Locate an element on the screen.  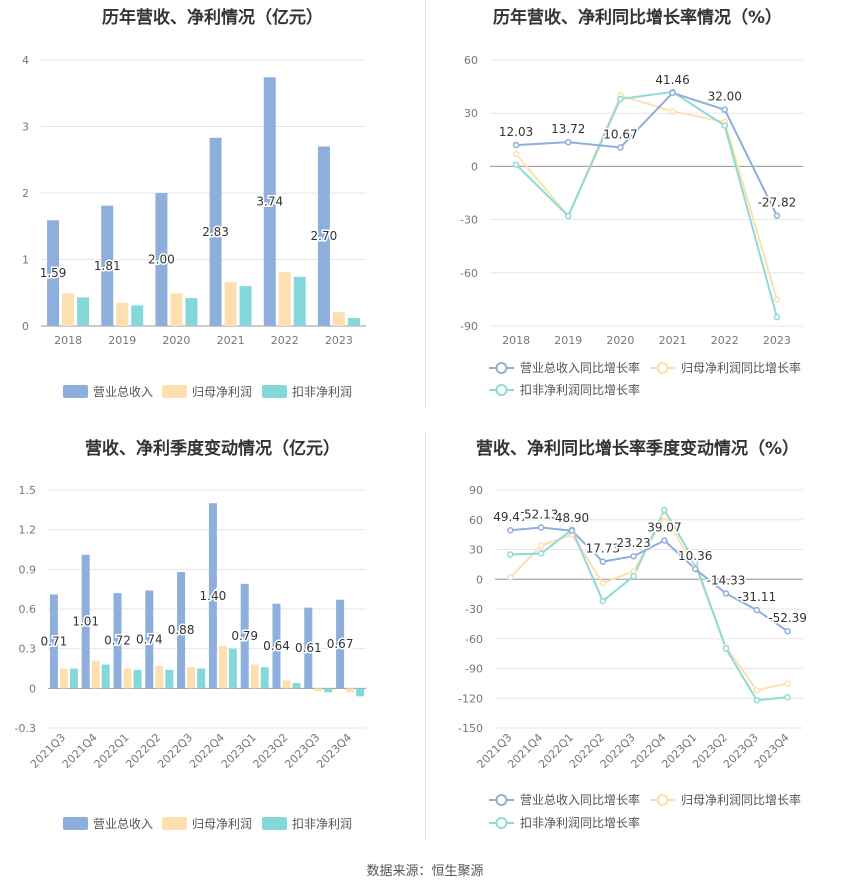
legend-label: 归母净利润同比增长率 is located at coordinates (741, 367).